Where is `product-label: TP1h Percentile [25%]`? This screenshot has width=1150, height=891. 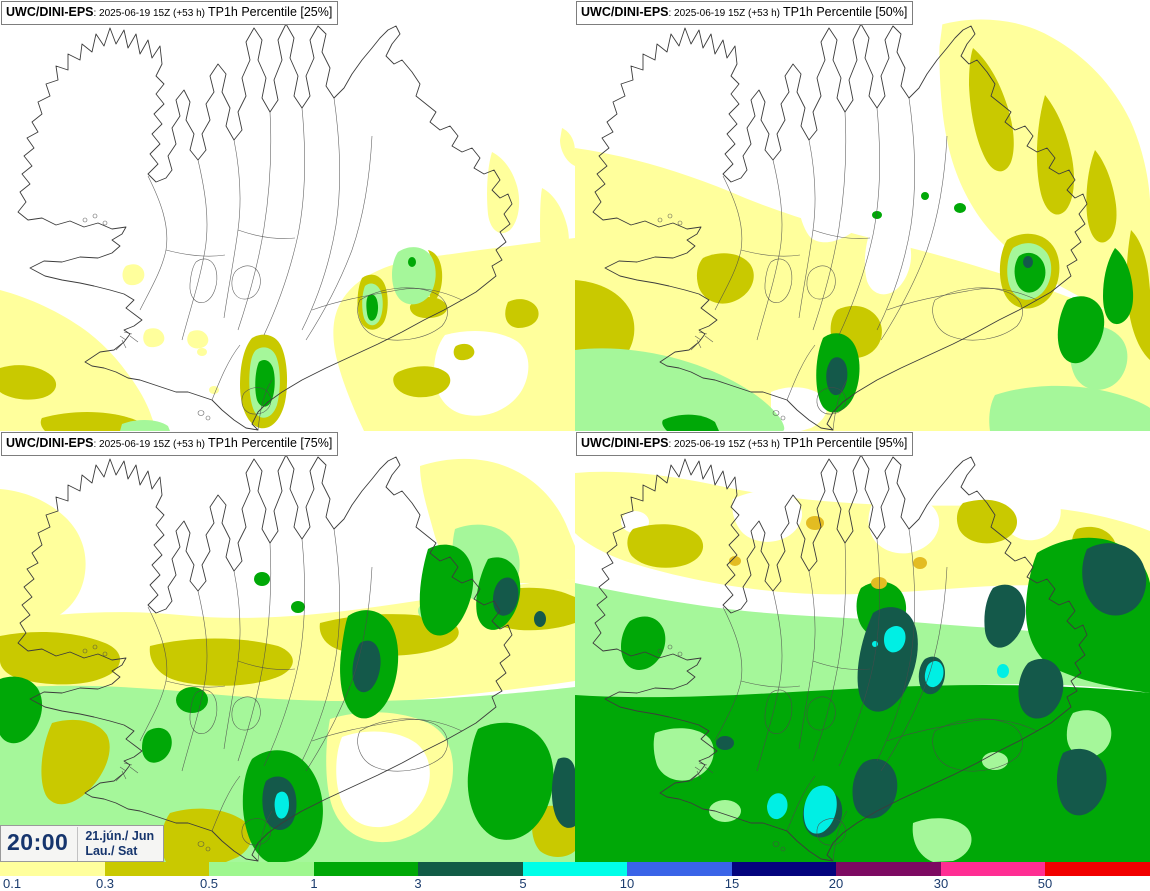
product-label: TP1h Percentile [25%] is located at coordinates (270, 12).